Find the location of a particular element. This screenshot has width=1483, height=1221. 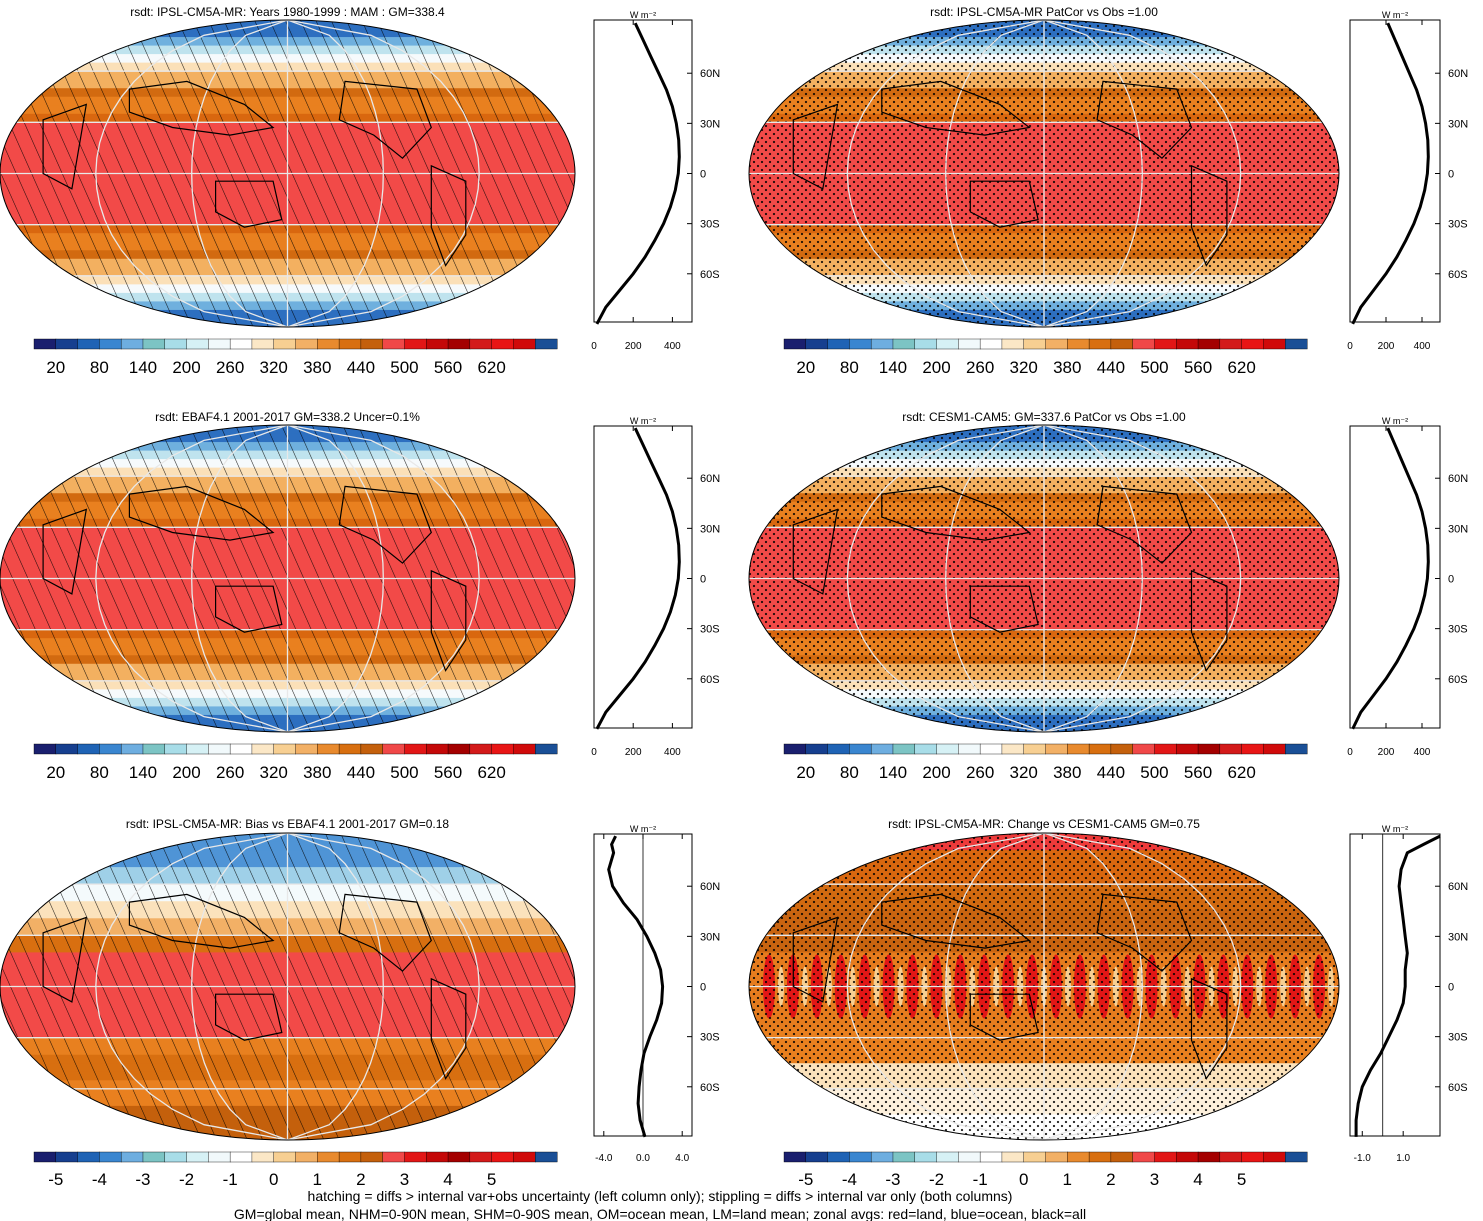

colorbar-label: 4 is located at coordinates (447, 1179).